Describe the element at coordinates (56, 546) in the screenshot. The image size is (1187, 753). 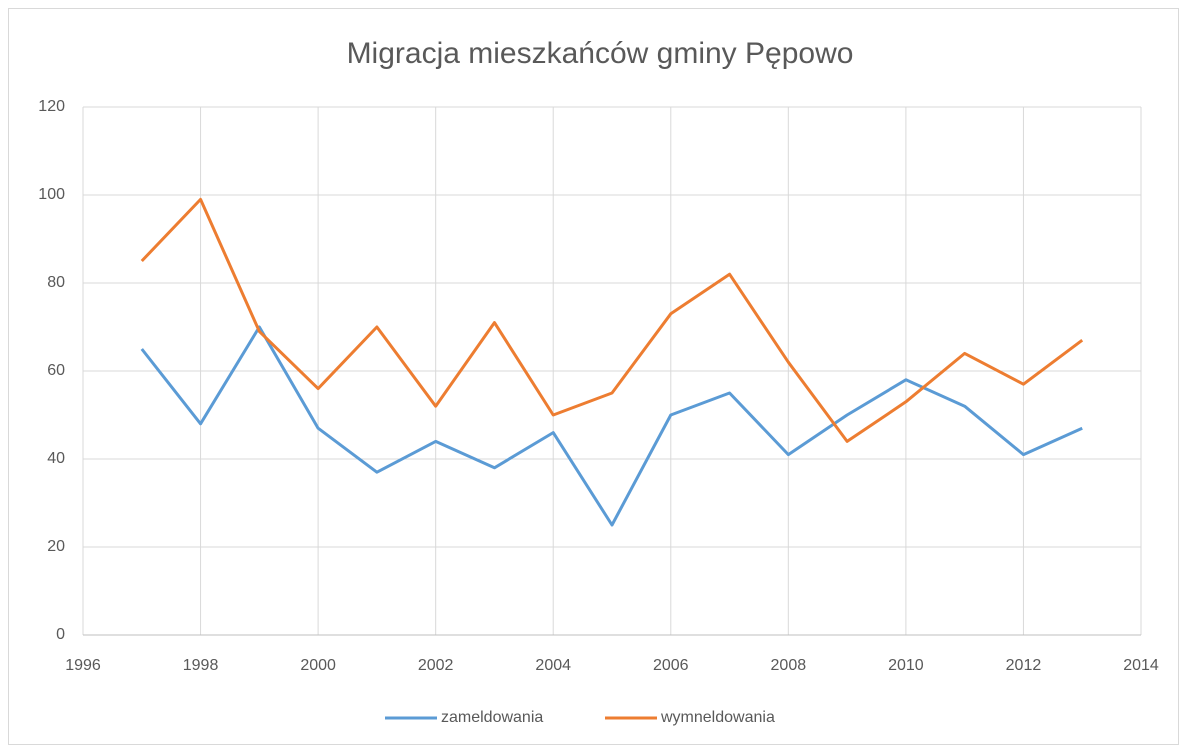
I see `y-tick-label: 20` at that location.